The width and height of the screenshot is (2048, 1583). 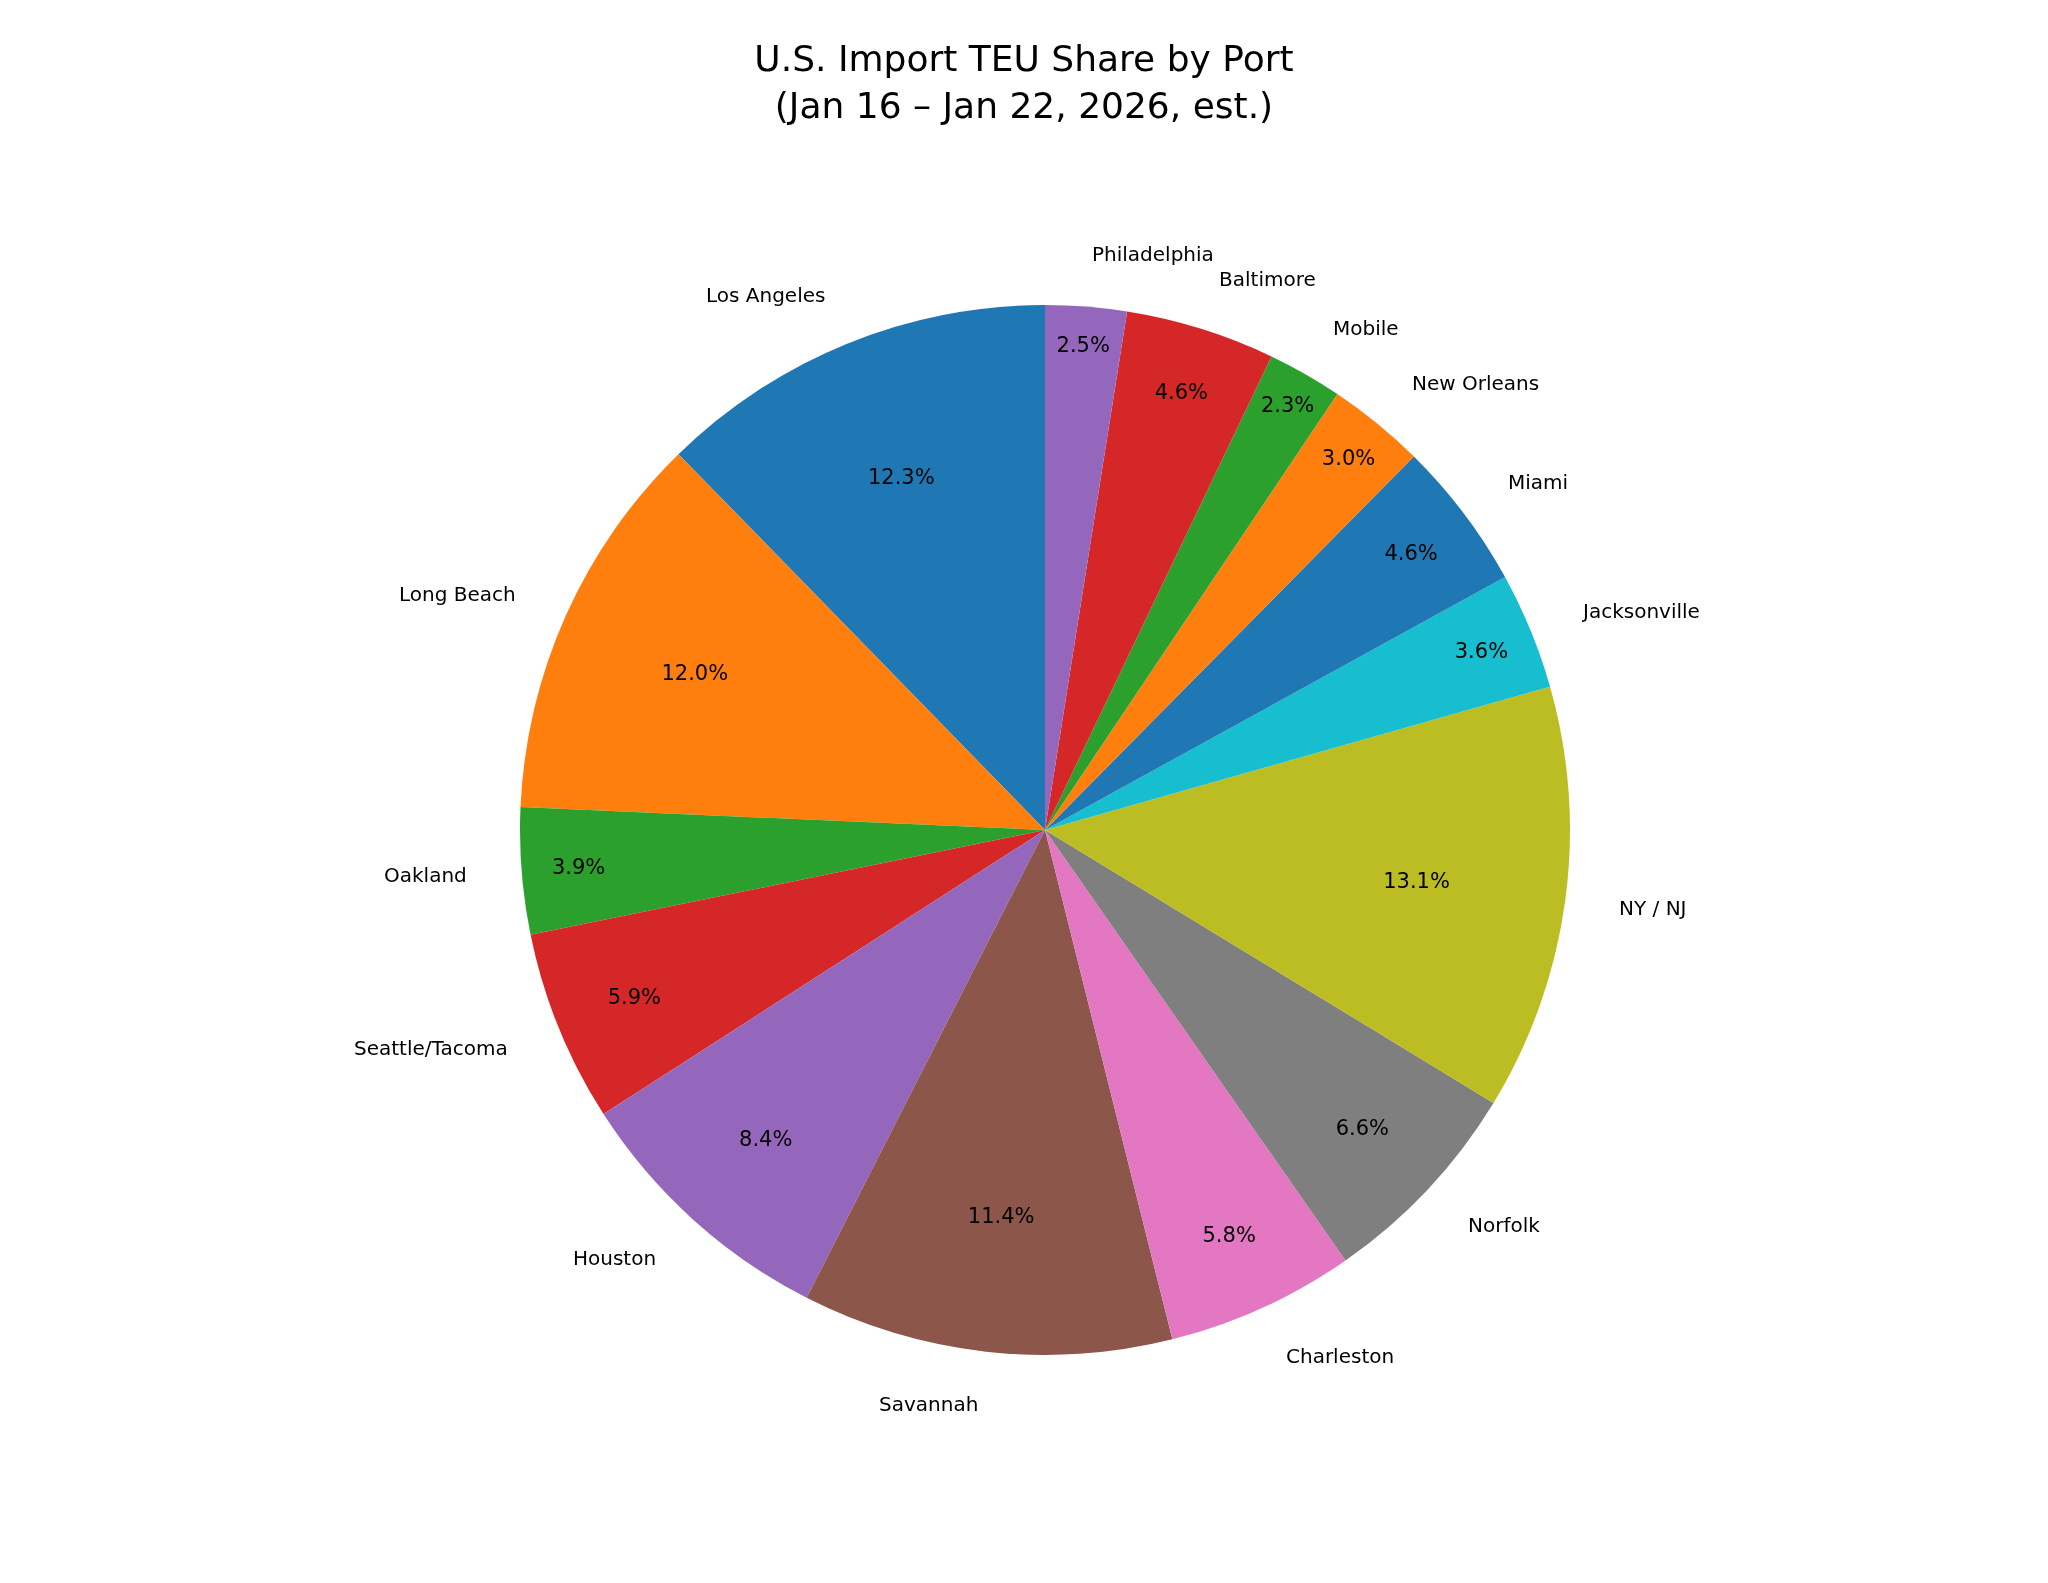 What do you see at coordinates (1481, 650) in the screenshot?
I see `data-label: 3.6%` at bounding box center [1481, 650].